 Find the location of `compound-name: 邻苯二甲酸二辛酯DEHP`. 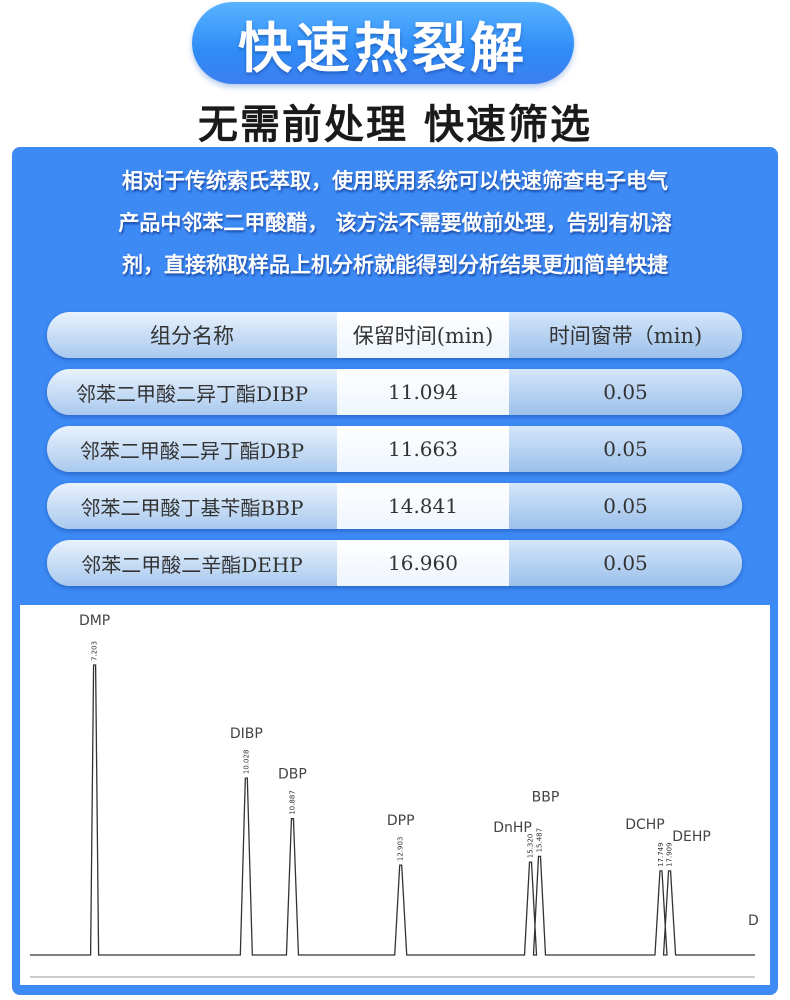

compound-name: 邻苯二甲酸二辛酯DEHP is located at coordinates (192, 563).